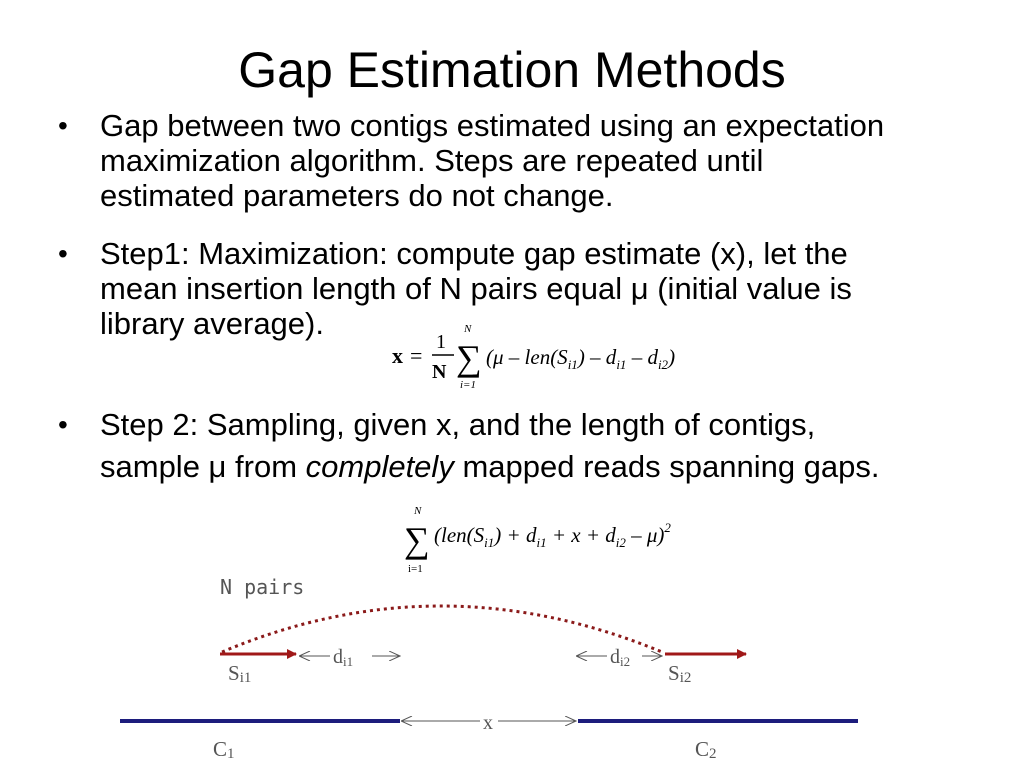 The image size is (1024, 768). I want to click on eq2-sum-lower: i=1, so click(415, 569).